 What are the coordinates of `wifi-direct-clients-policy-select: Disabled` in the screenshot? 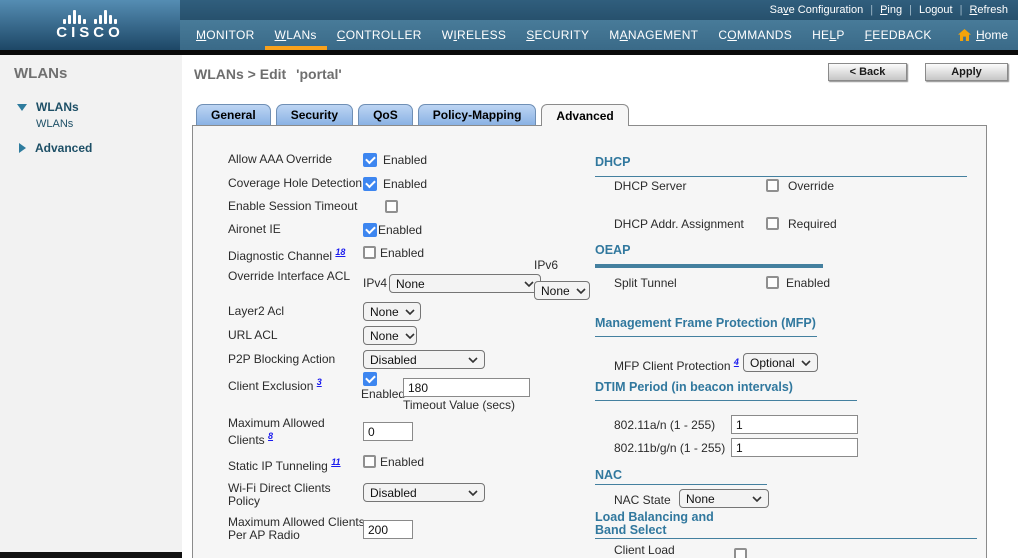 It's located at (424, 492).